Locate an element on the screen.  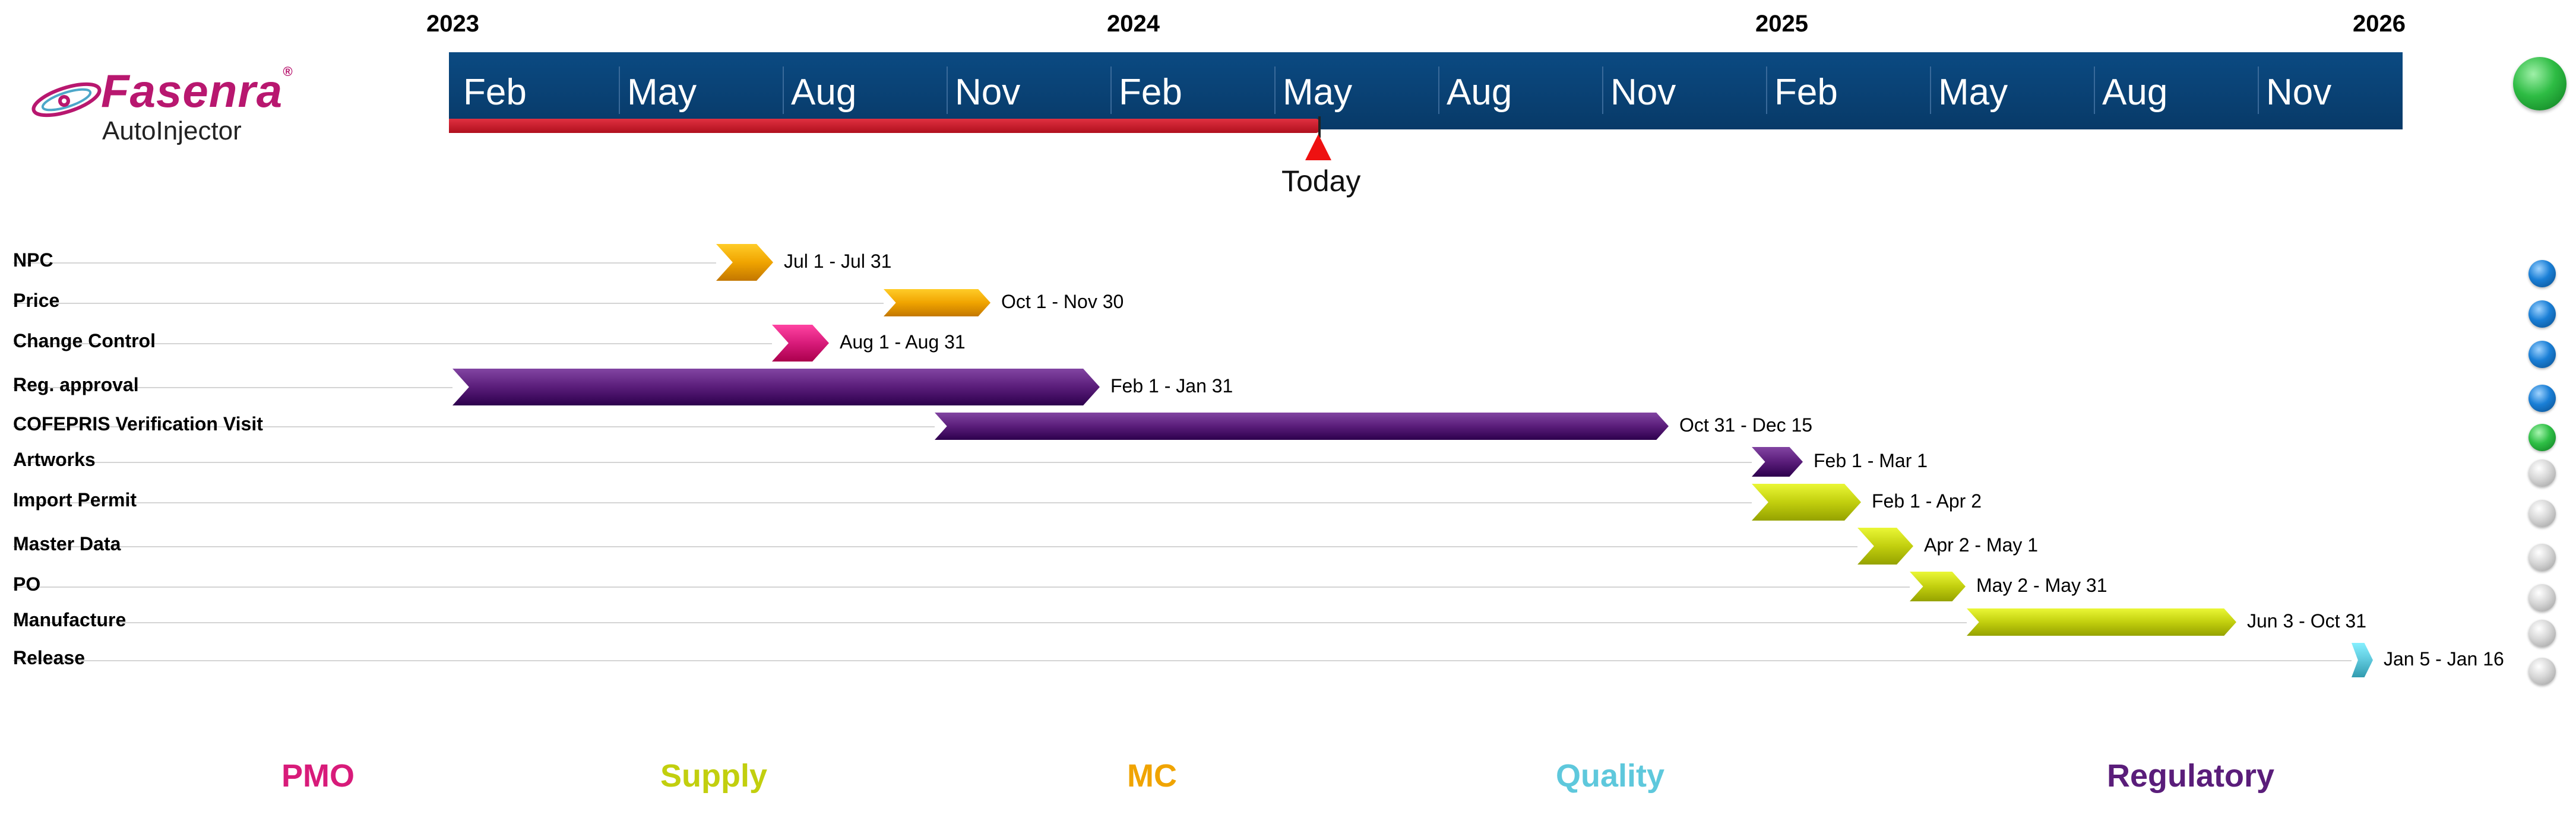
task-dates: Jun 3 - Oct 31 is located at coordinates (2306, 621).